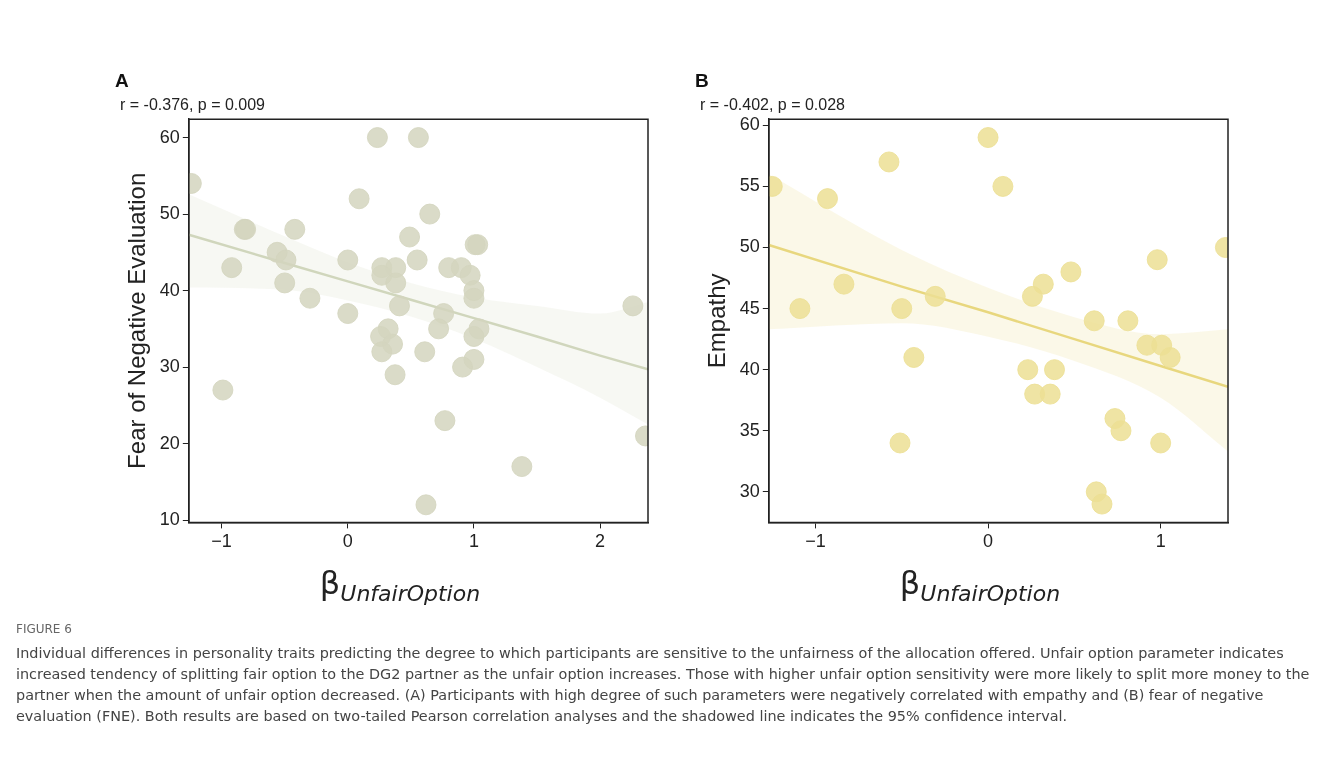 The width and height of the screenshot is (1329, 773). What do you see at coordinates (717, 321) in the screenshot?
I see `y-axis-title: Empathy` at bounding box center [717, 321].